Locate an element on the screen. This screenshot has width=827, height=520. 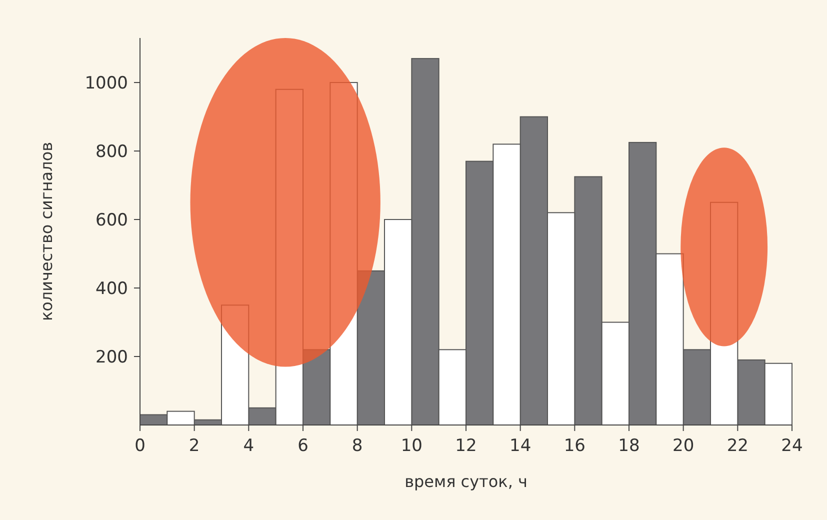
x-tick-label: 22 is located at coordinates (737, 446).